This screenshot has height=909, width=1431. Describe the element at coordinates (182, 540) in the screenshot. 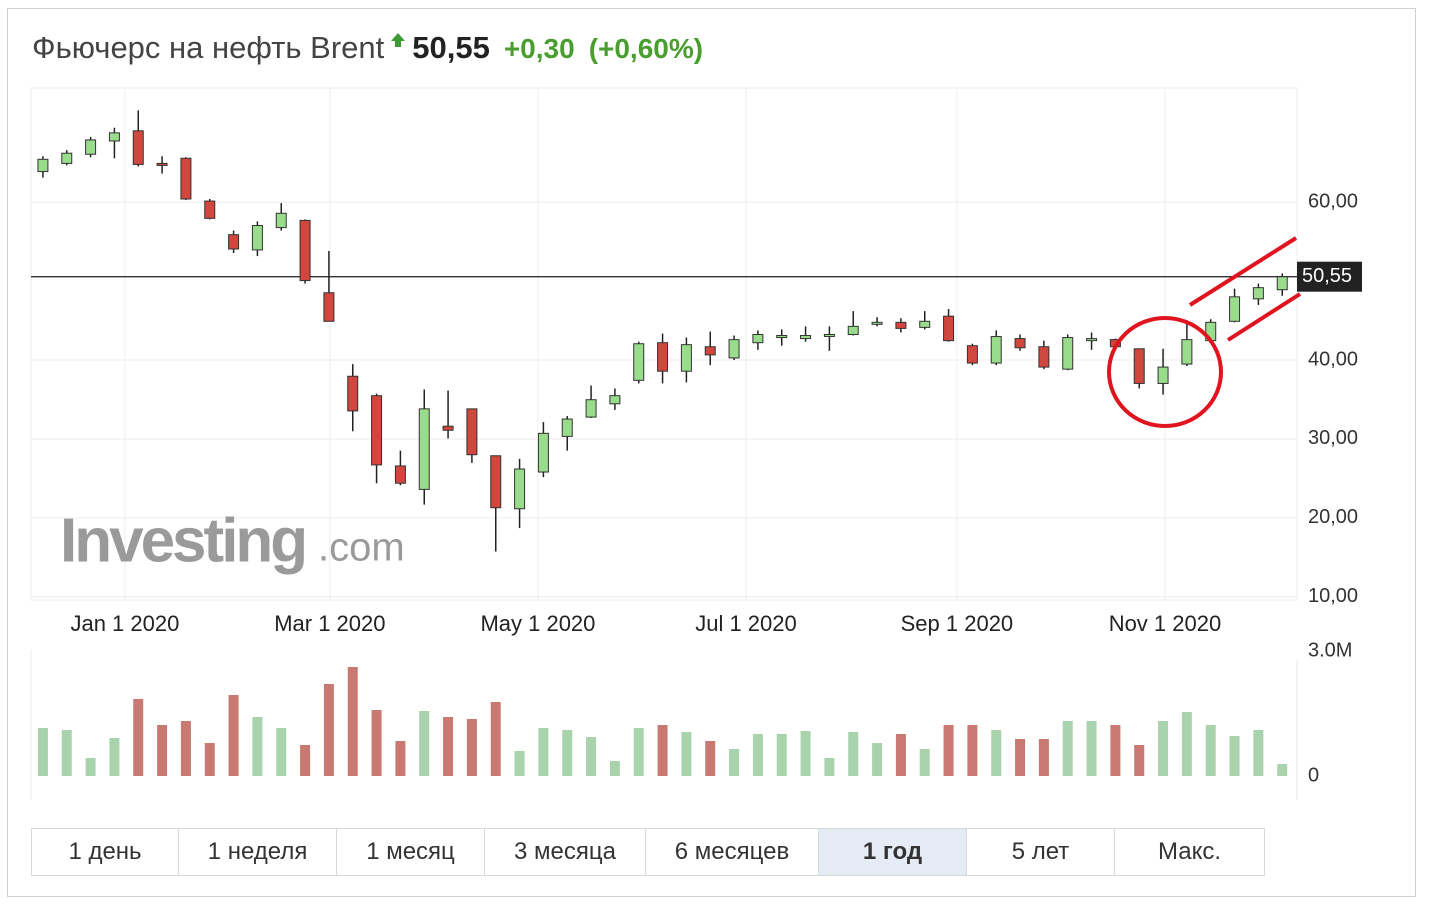

I see `watermark-brand: Investing` at that location.